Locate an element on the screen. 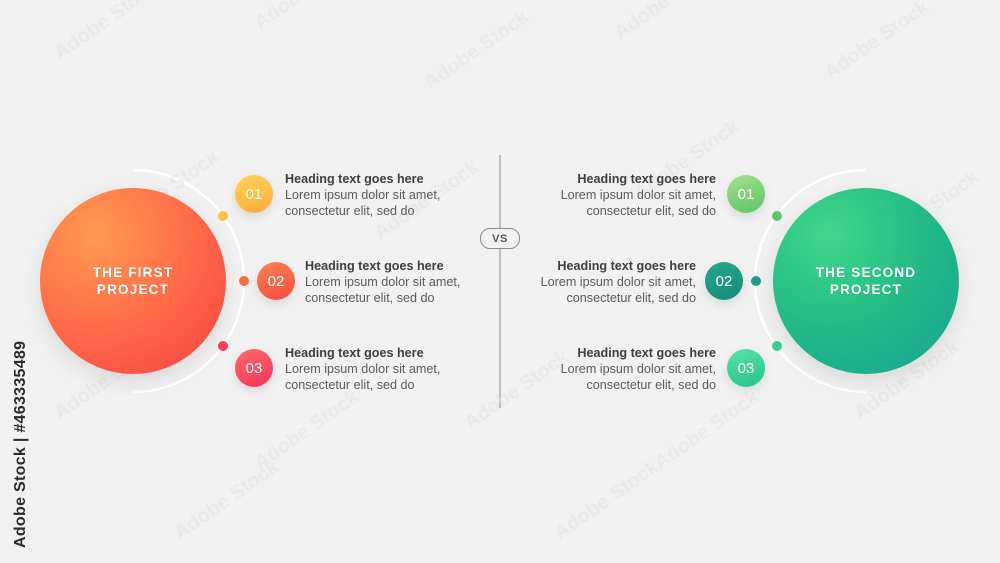  second-project-title-line1: THE SECOND is located at coordinates (866, 272).